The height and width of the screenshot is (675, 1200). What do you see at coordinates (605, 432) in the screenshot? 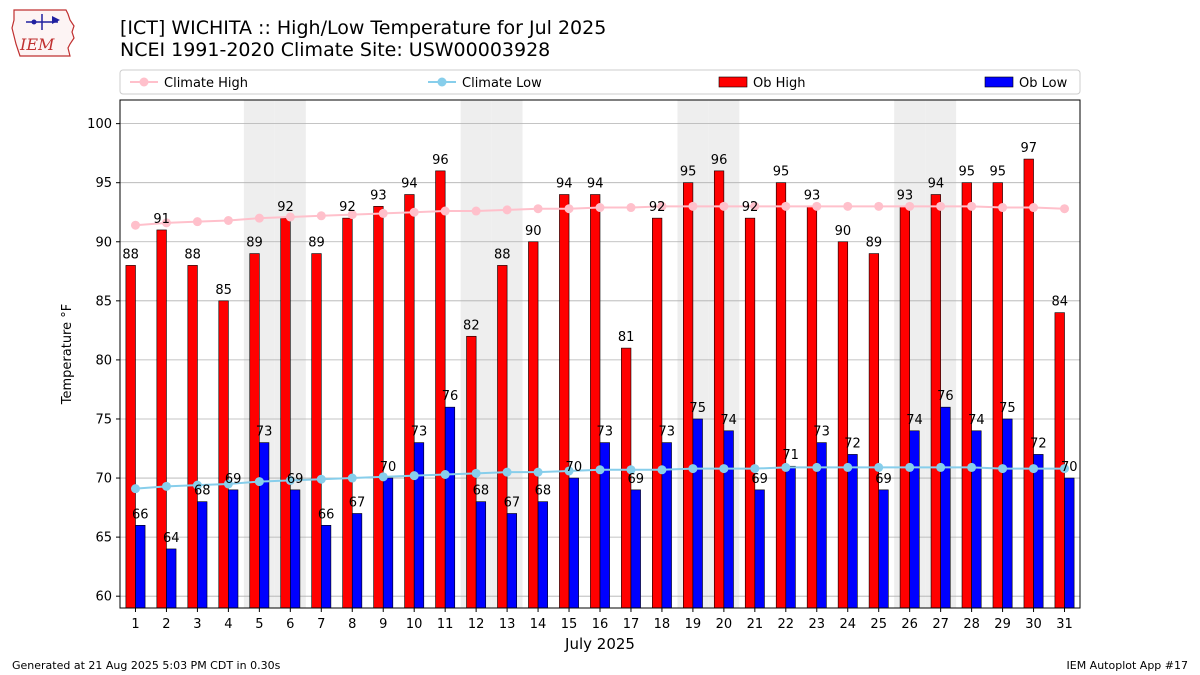
I see `ob-low-label-16: 73` at bounding box center [605, 432].